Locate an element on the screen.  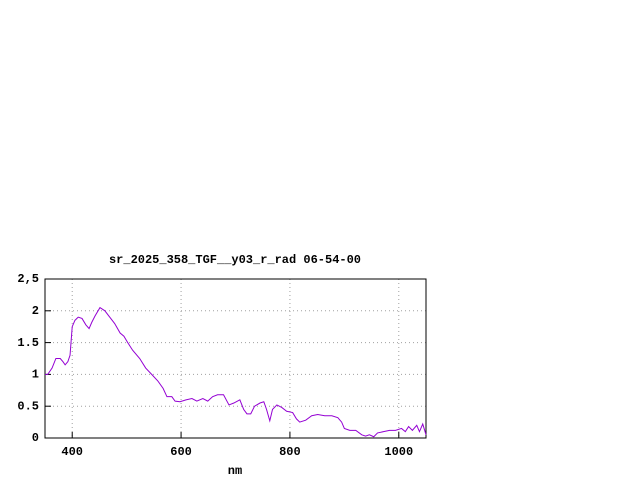
y-tick-label: 0.5 is located at coordinates (28, 406).